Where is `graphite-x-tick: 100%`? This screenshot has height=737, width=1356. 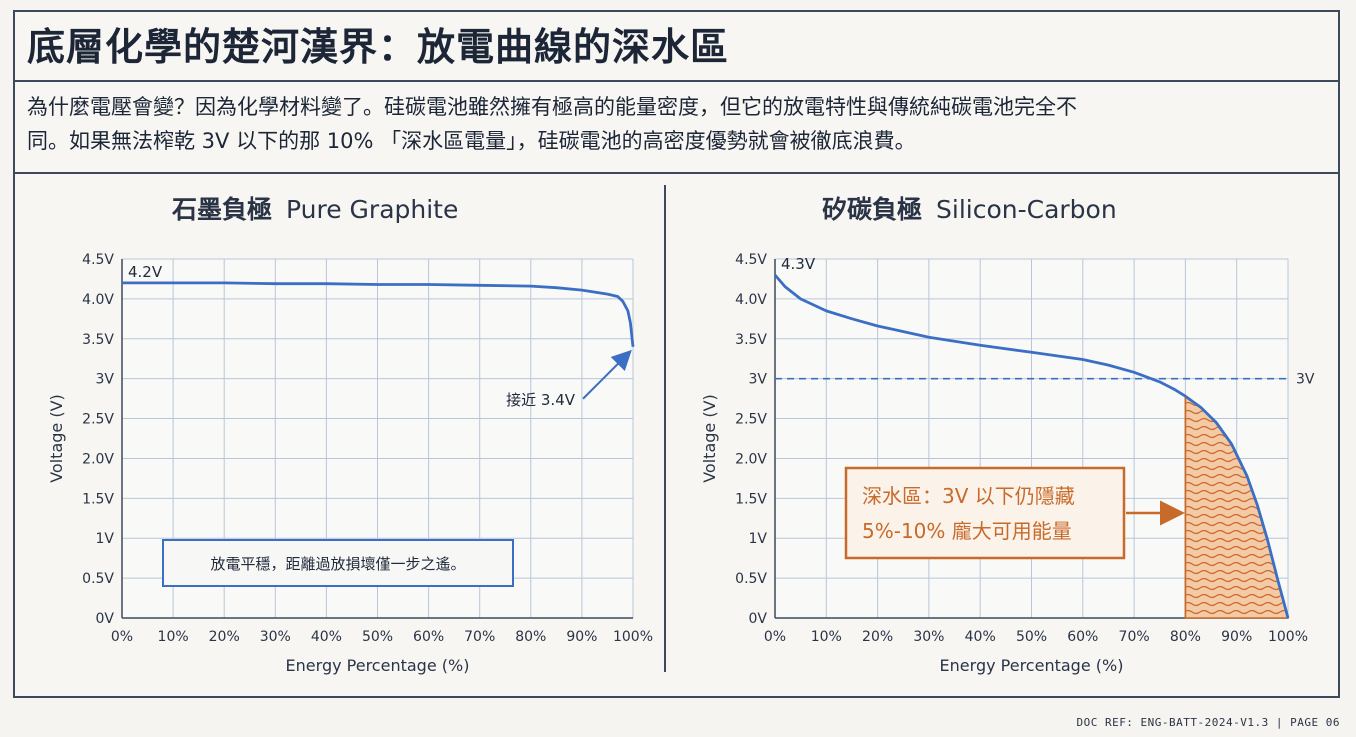 graphite-x-tick: 100% is located at coordinates (633, 637).